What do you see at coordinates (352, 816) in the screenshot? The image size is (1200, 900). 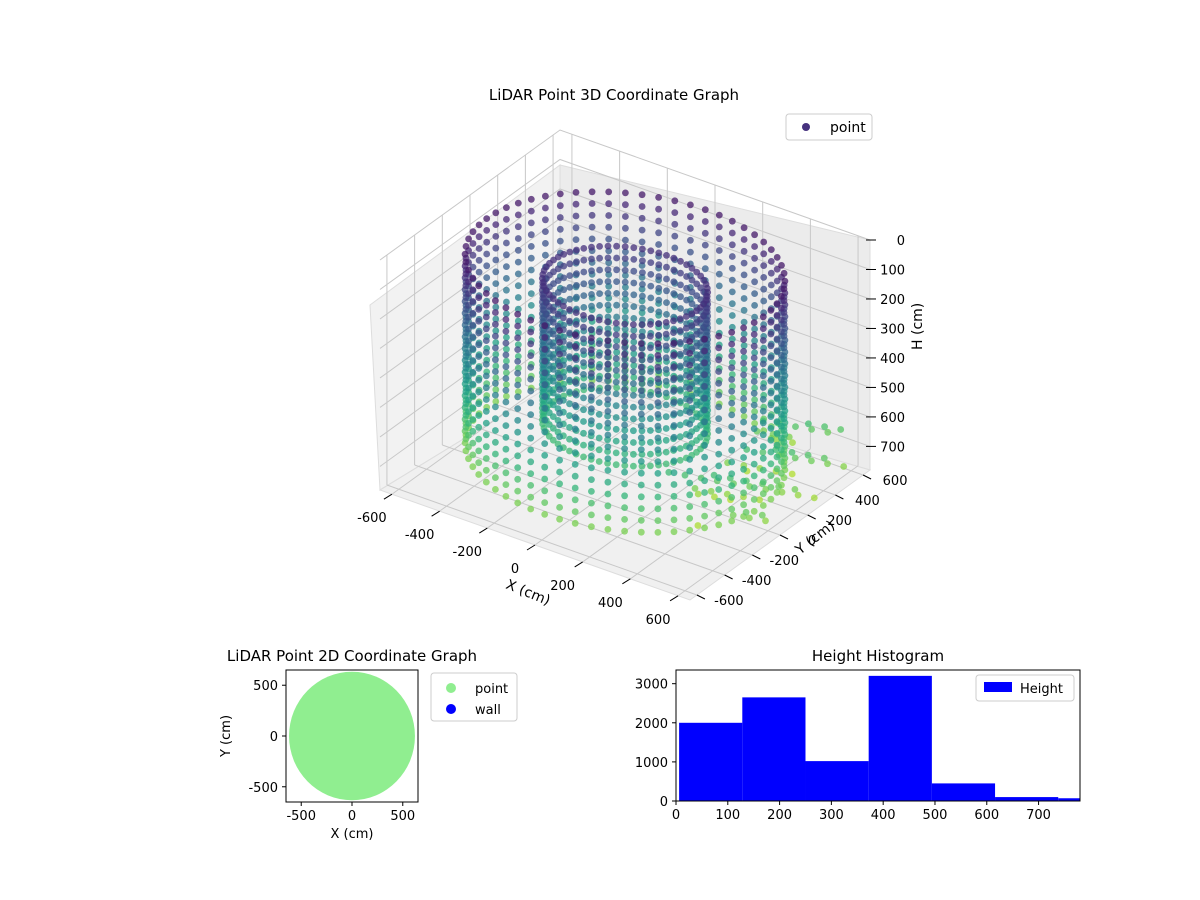 I see `x-tick-label-2d: 0` at bounding box center [352, 816].